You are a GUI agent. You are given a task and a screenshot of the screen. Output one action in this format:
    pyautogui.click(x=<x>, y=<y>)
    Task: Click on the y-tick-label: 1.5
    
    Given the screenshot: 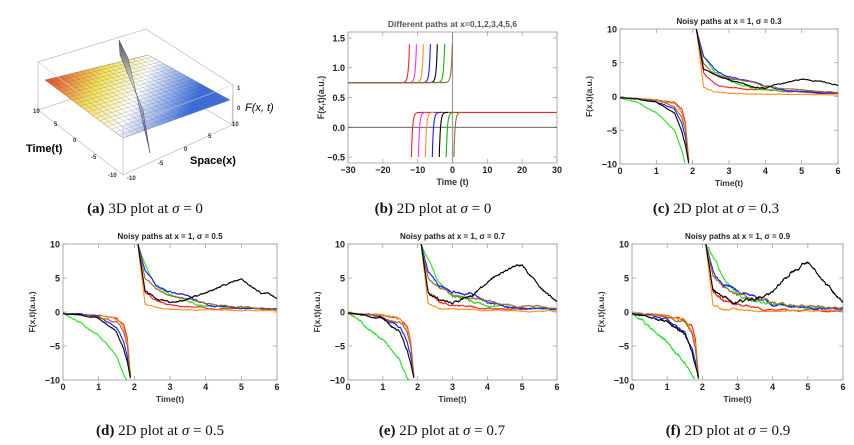 What is the action you would take?
    pyautogui.click(x=338, y=38)
    